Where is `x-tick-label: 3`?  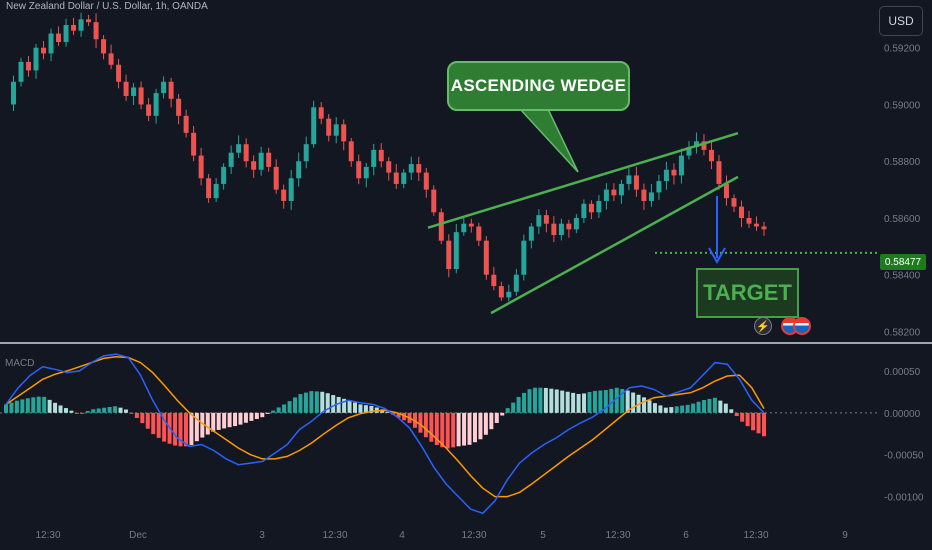 x-tick-label: 3 is located at coordinates (262, 535).